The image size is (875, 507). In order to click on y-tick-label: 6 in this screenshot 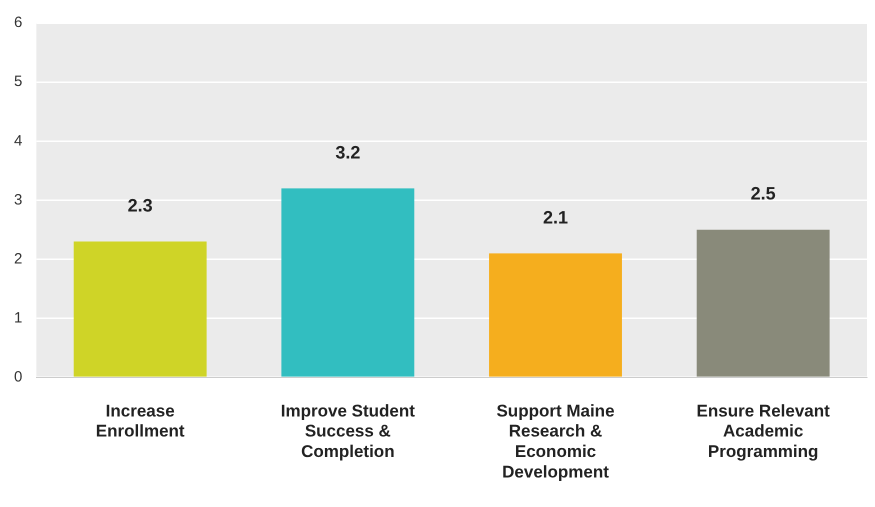, I will do `click(18, 23)`.